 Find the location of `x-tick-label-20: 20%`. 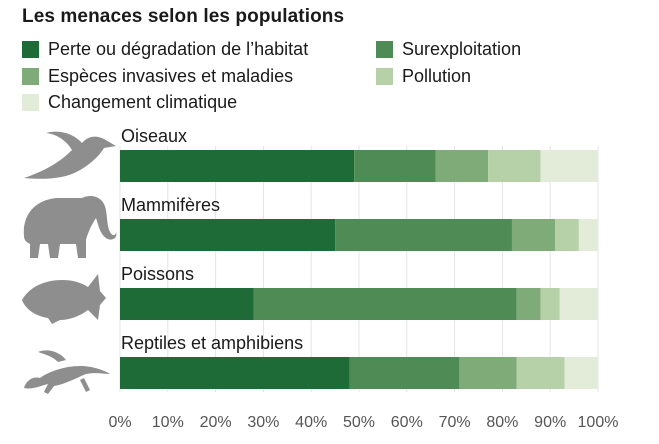

x-tick-label-20: 20% is located at coordinates (216, 422).